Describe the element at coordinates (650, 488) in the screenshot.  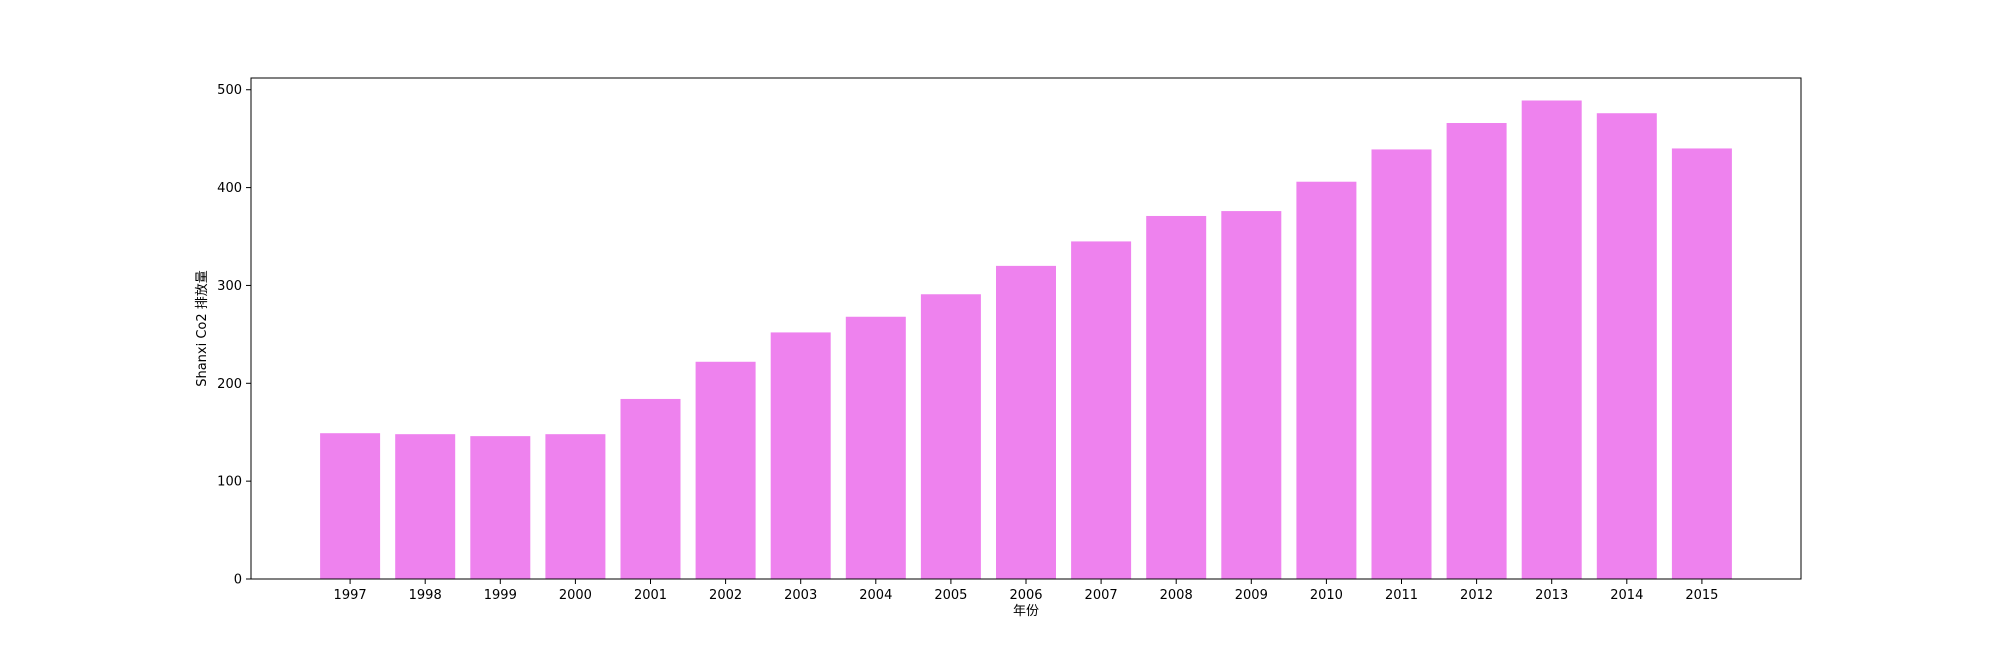
I see `bar-2001` at that location.